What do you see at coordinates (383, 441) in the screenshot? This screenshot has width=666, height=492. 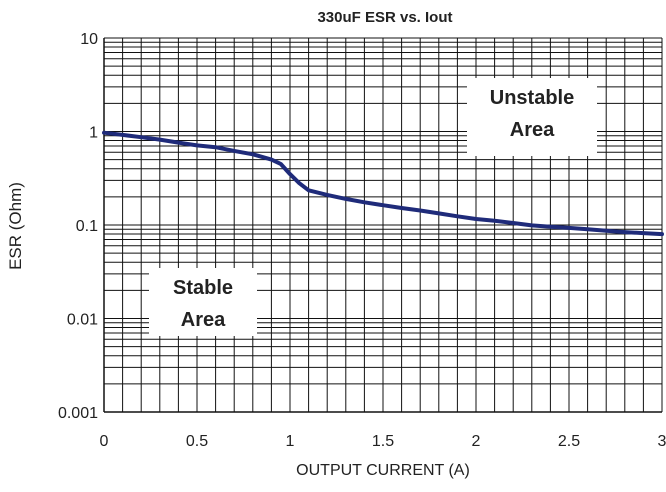 I see `x-tick-label: 1.5` at bounding box center [383, 441].